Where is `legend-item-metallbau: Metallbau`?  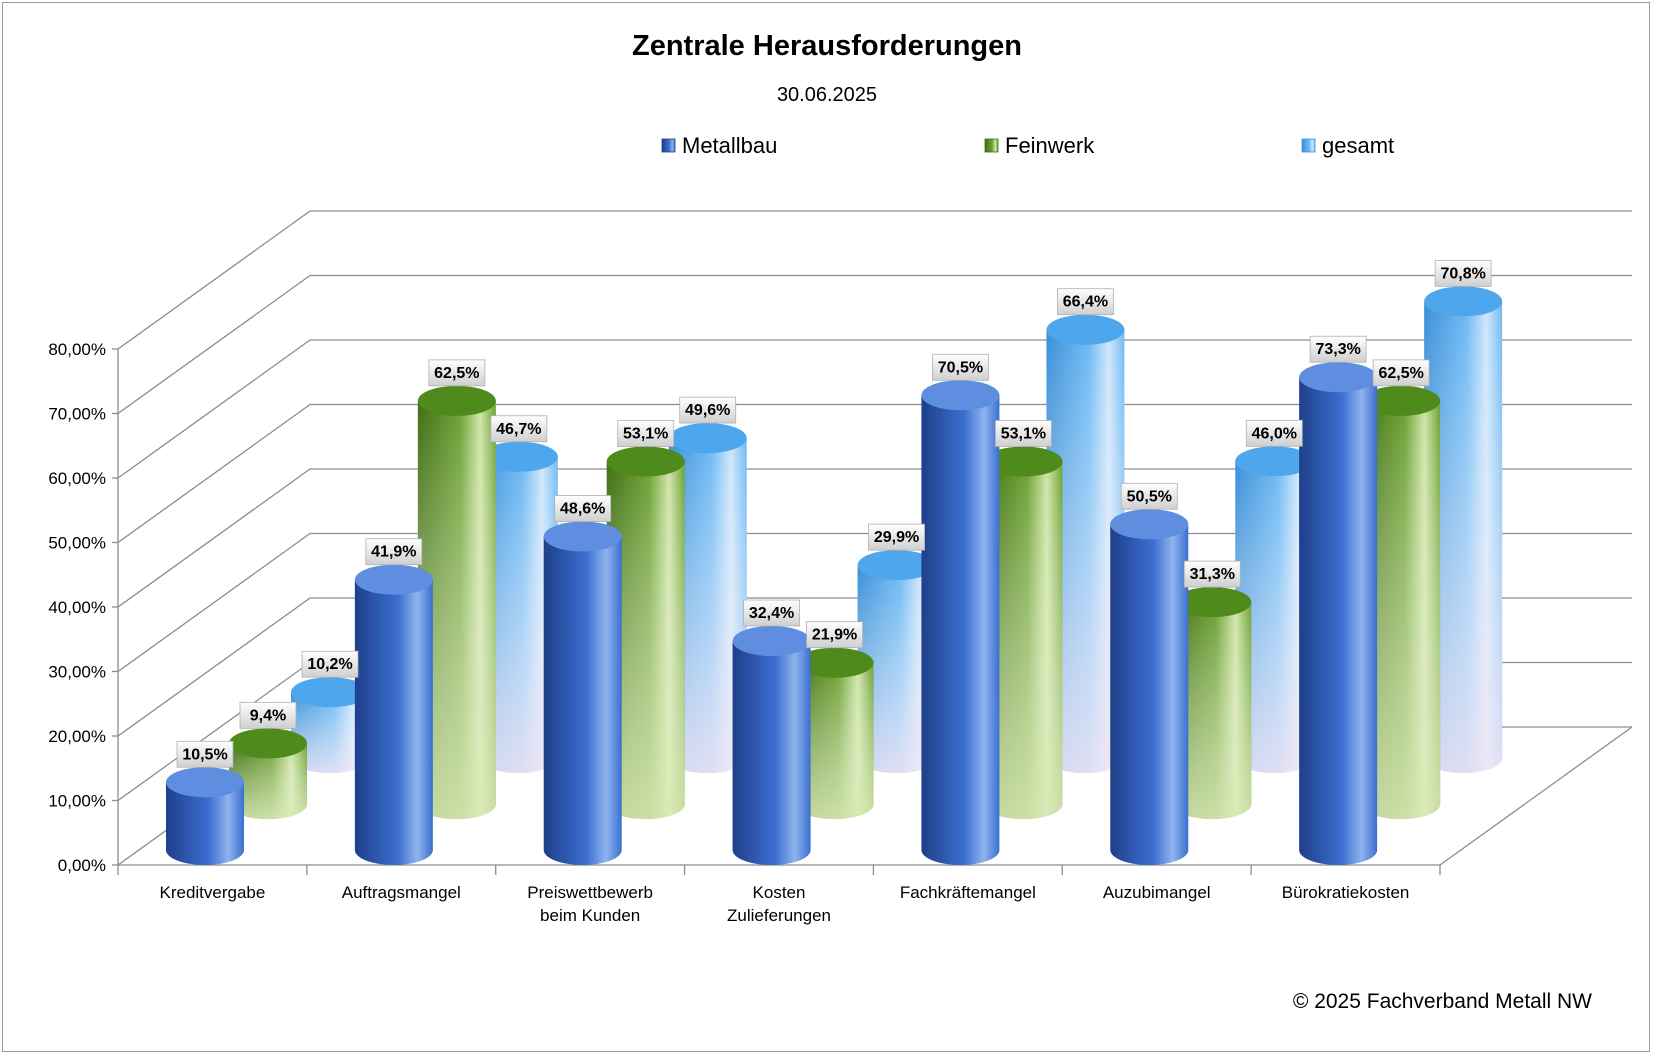
legend-item-metallbau: Metallbau is located at coordinates (719, 145).